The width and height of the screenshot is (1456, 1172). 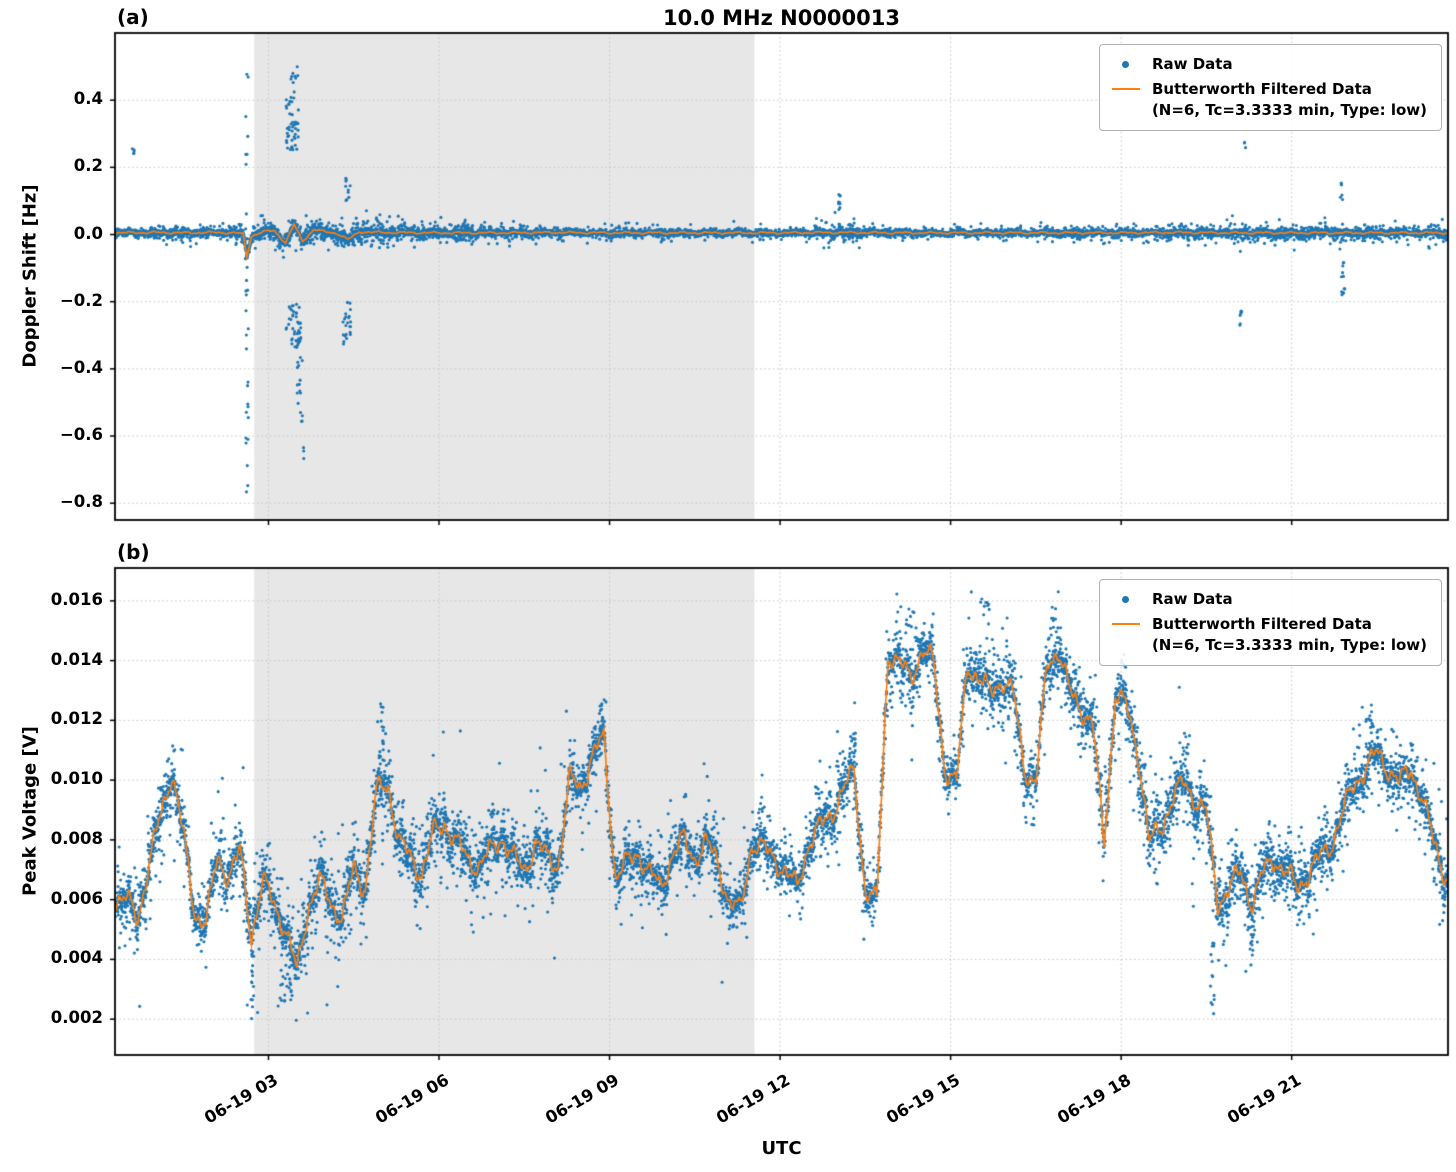 I want to click on panel-a-label: (a), so click(x=133, y=17).